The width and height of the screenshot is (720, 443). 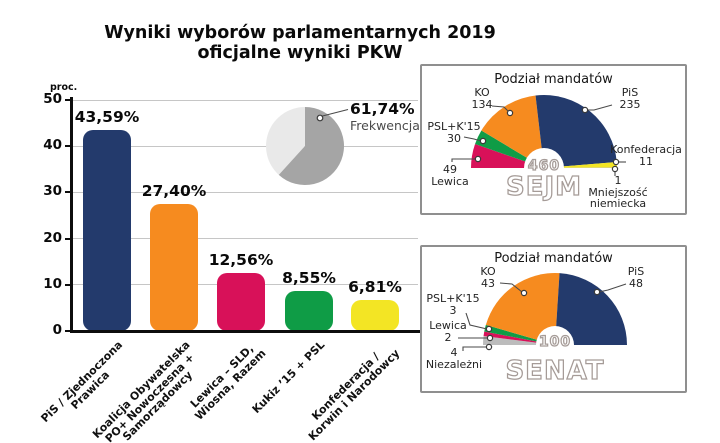 What do you see at coordinates (555, 371) in the screenshot?
I see `senat-chamber-name: SENAT` at bounding box center [555, 371].